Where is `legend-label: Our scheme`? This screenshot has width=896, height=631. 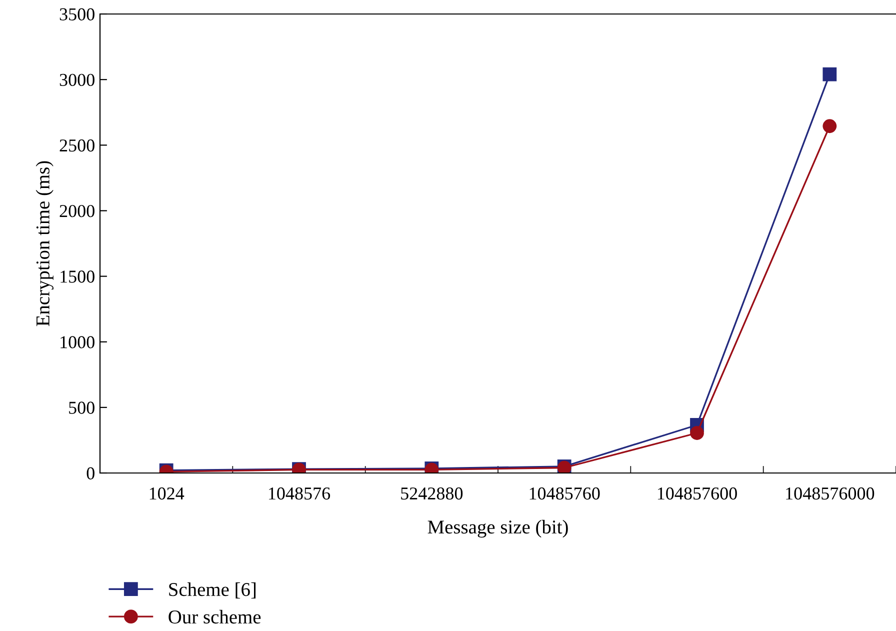 legend-label: Our scheme is located at coordinates (214, 617).